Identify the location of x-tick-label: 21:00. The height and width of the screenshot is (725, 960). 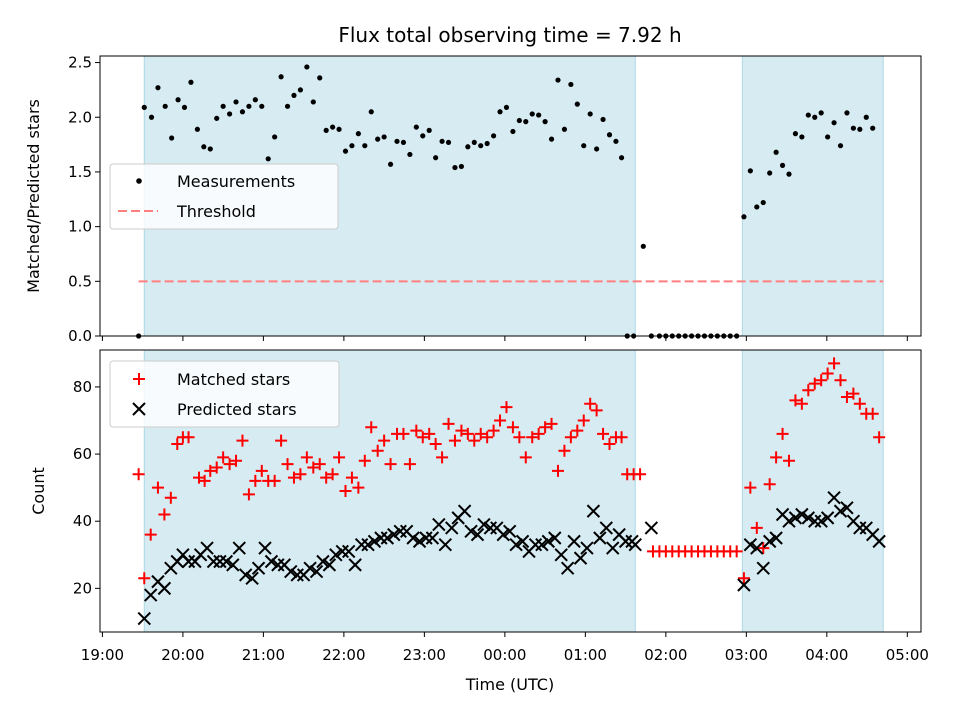
(263, 655).